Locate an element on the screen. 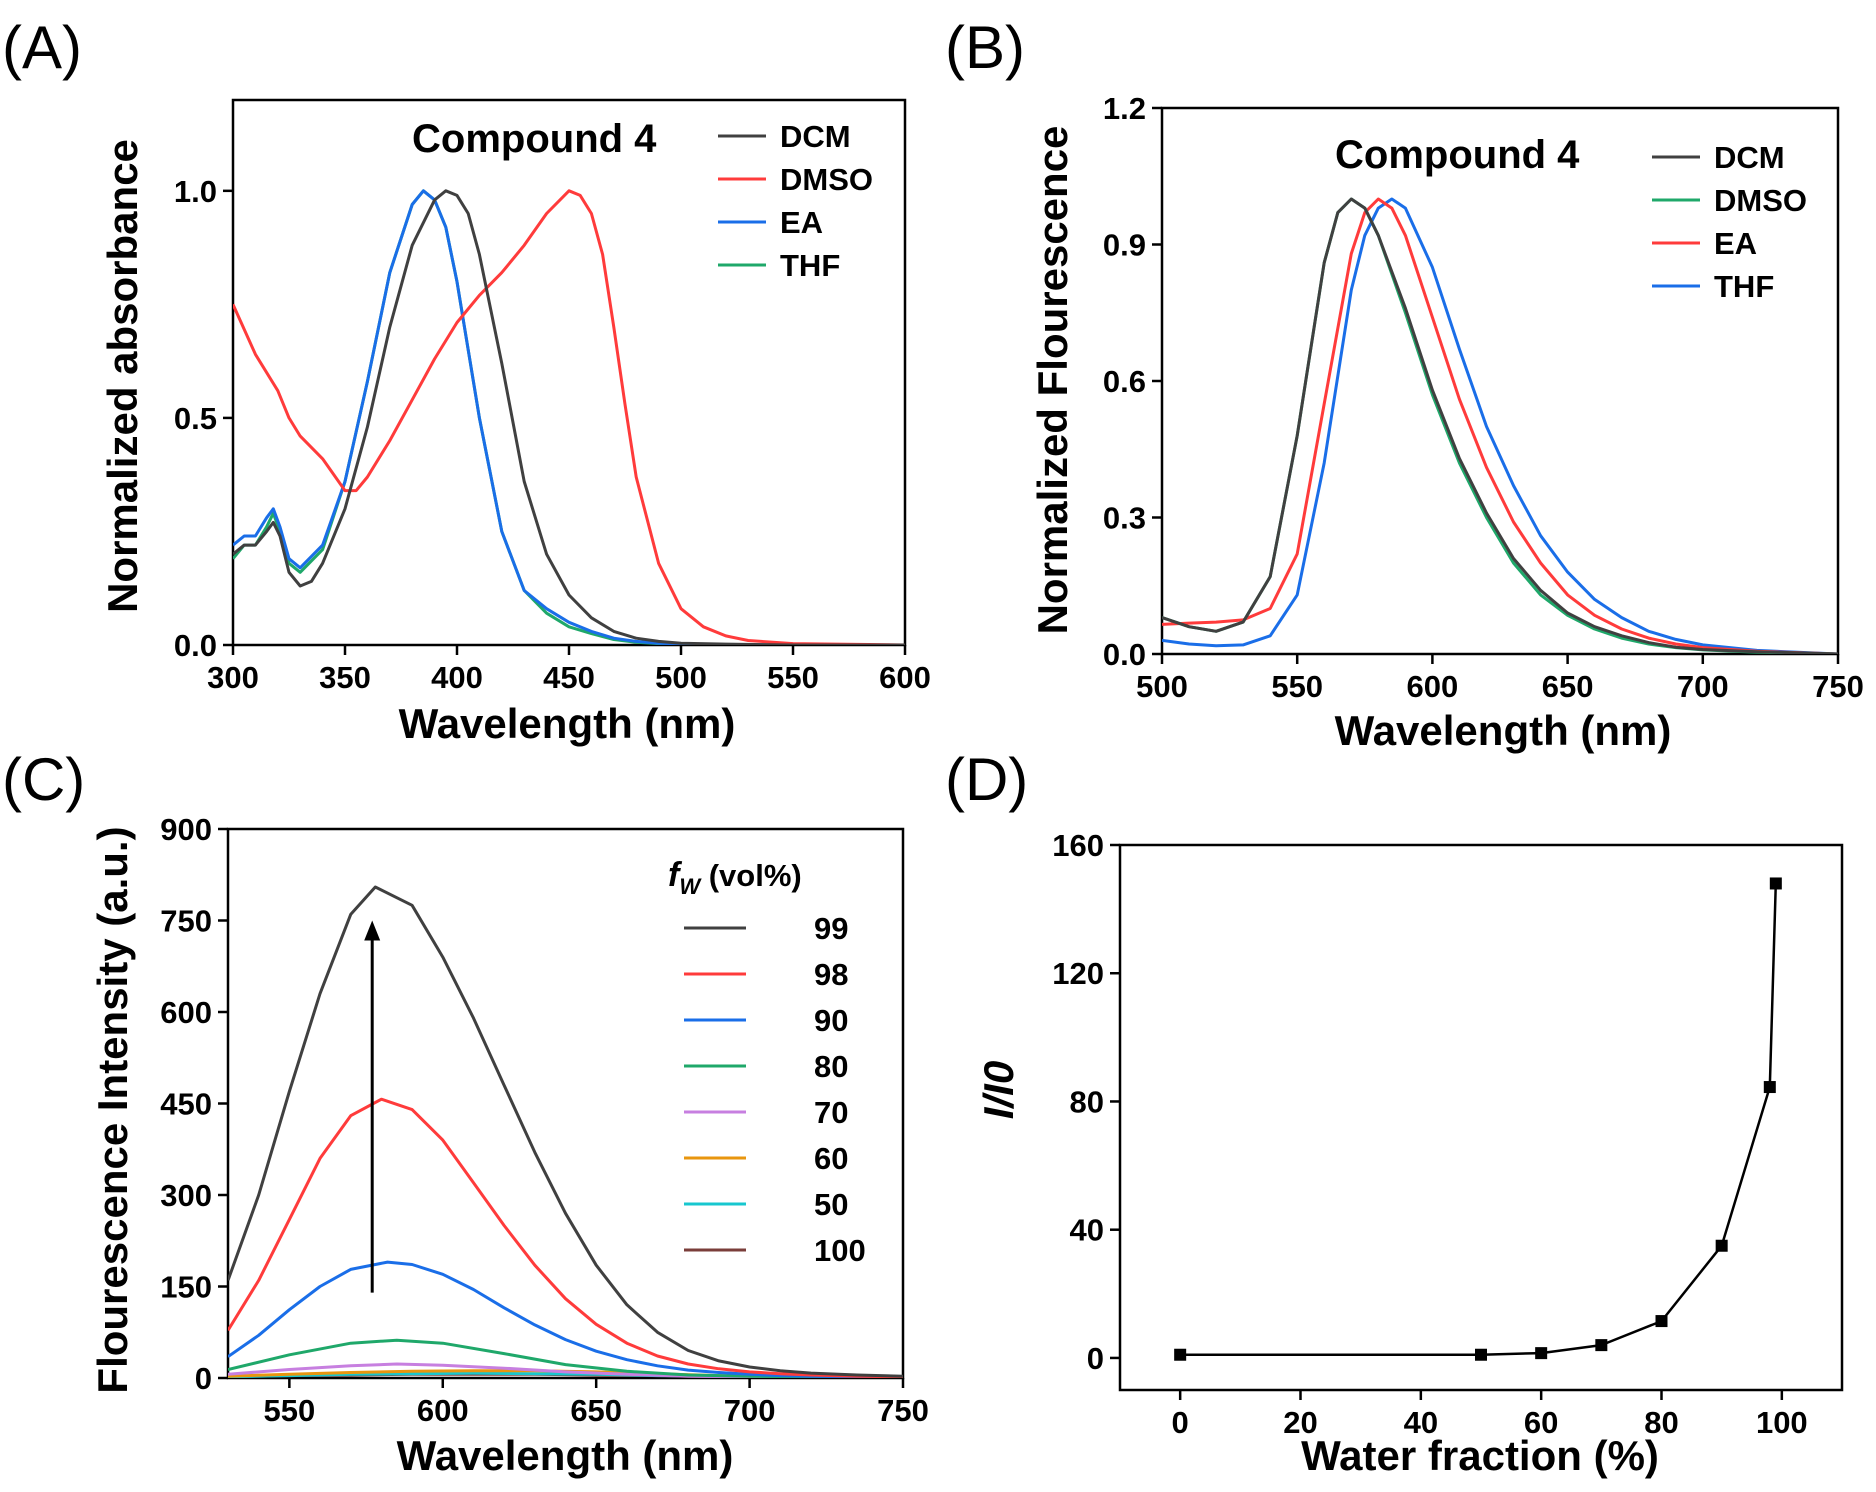 Image resolution: width=1876 pixels, height=1492 pixels. panel-d-xtick-label: 60 is located at coordinates (1541, 1422).